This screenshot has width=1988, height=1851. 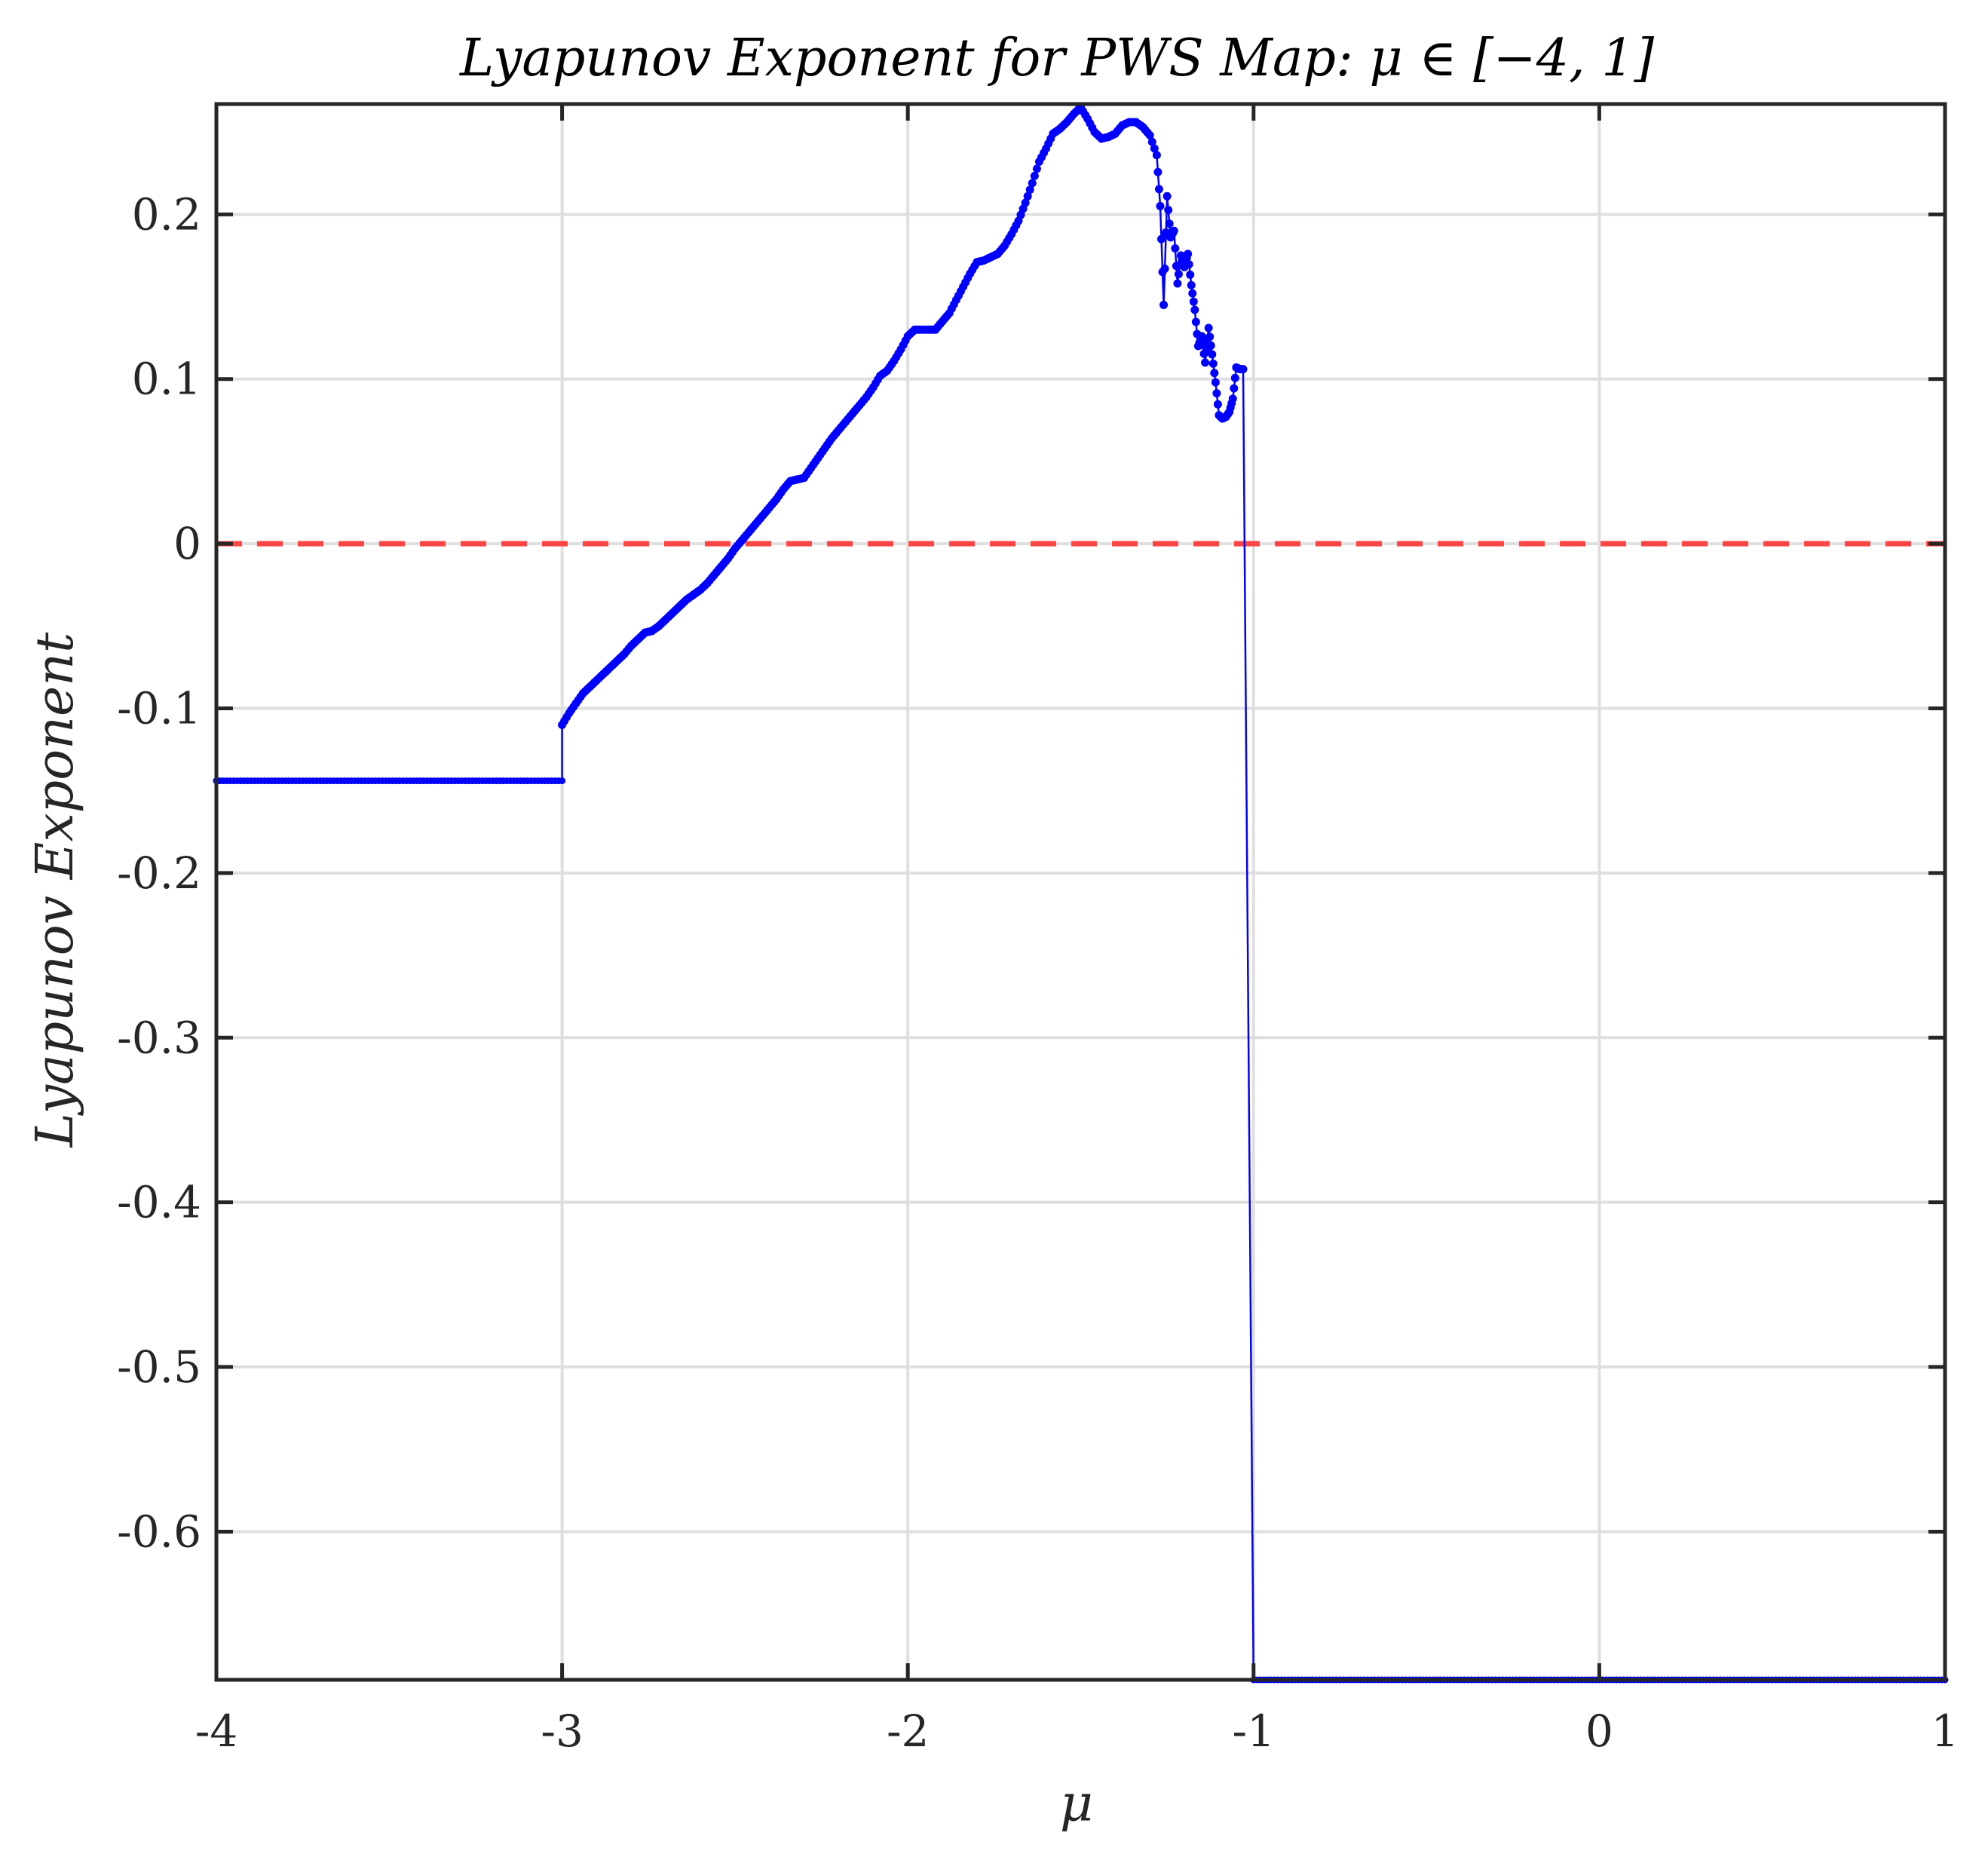 What do you see at coordinates (166, 379) in the screenshot?
I see `y-tick-label: 0.1` at bounding box center [166, 379].